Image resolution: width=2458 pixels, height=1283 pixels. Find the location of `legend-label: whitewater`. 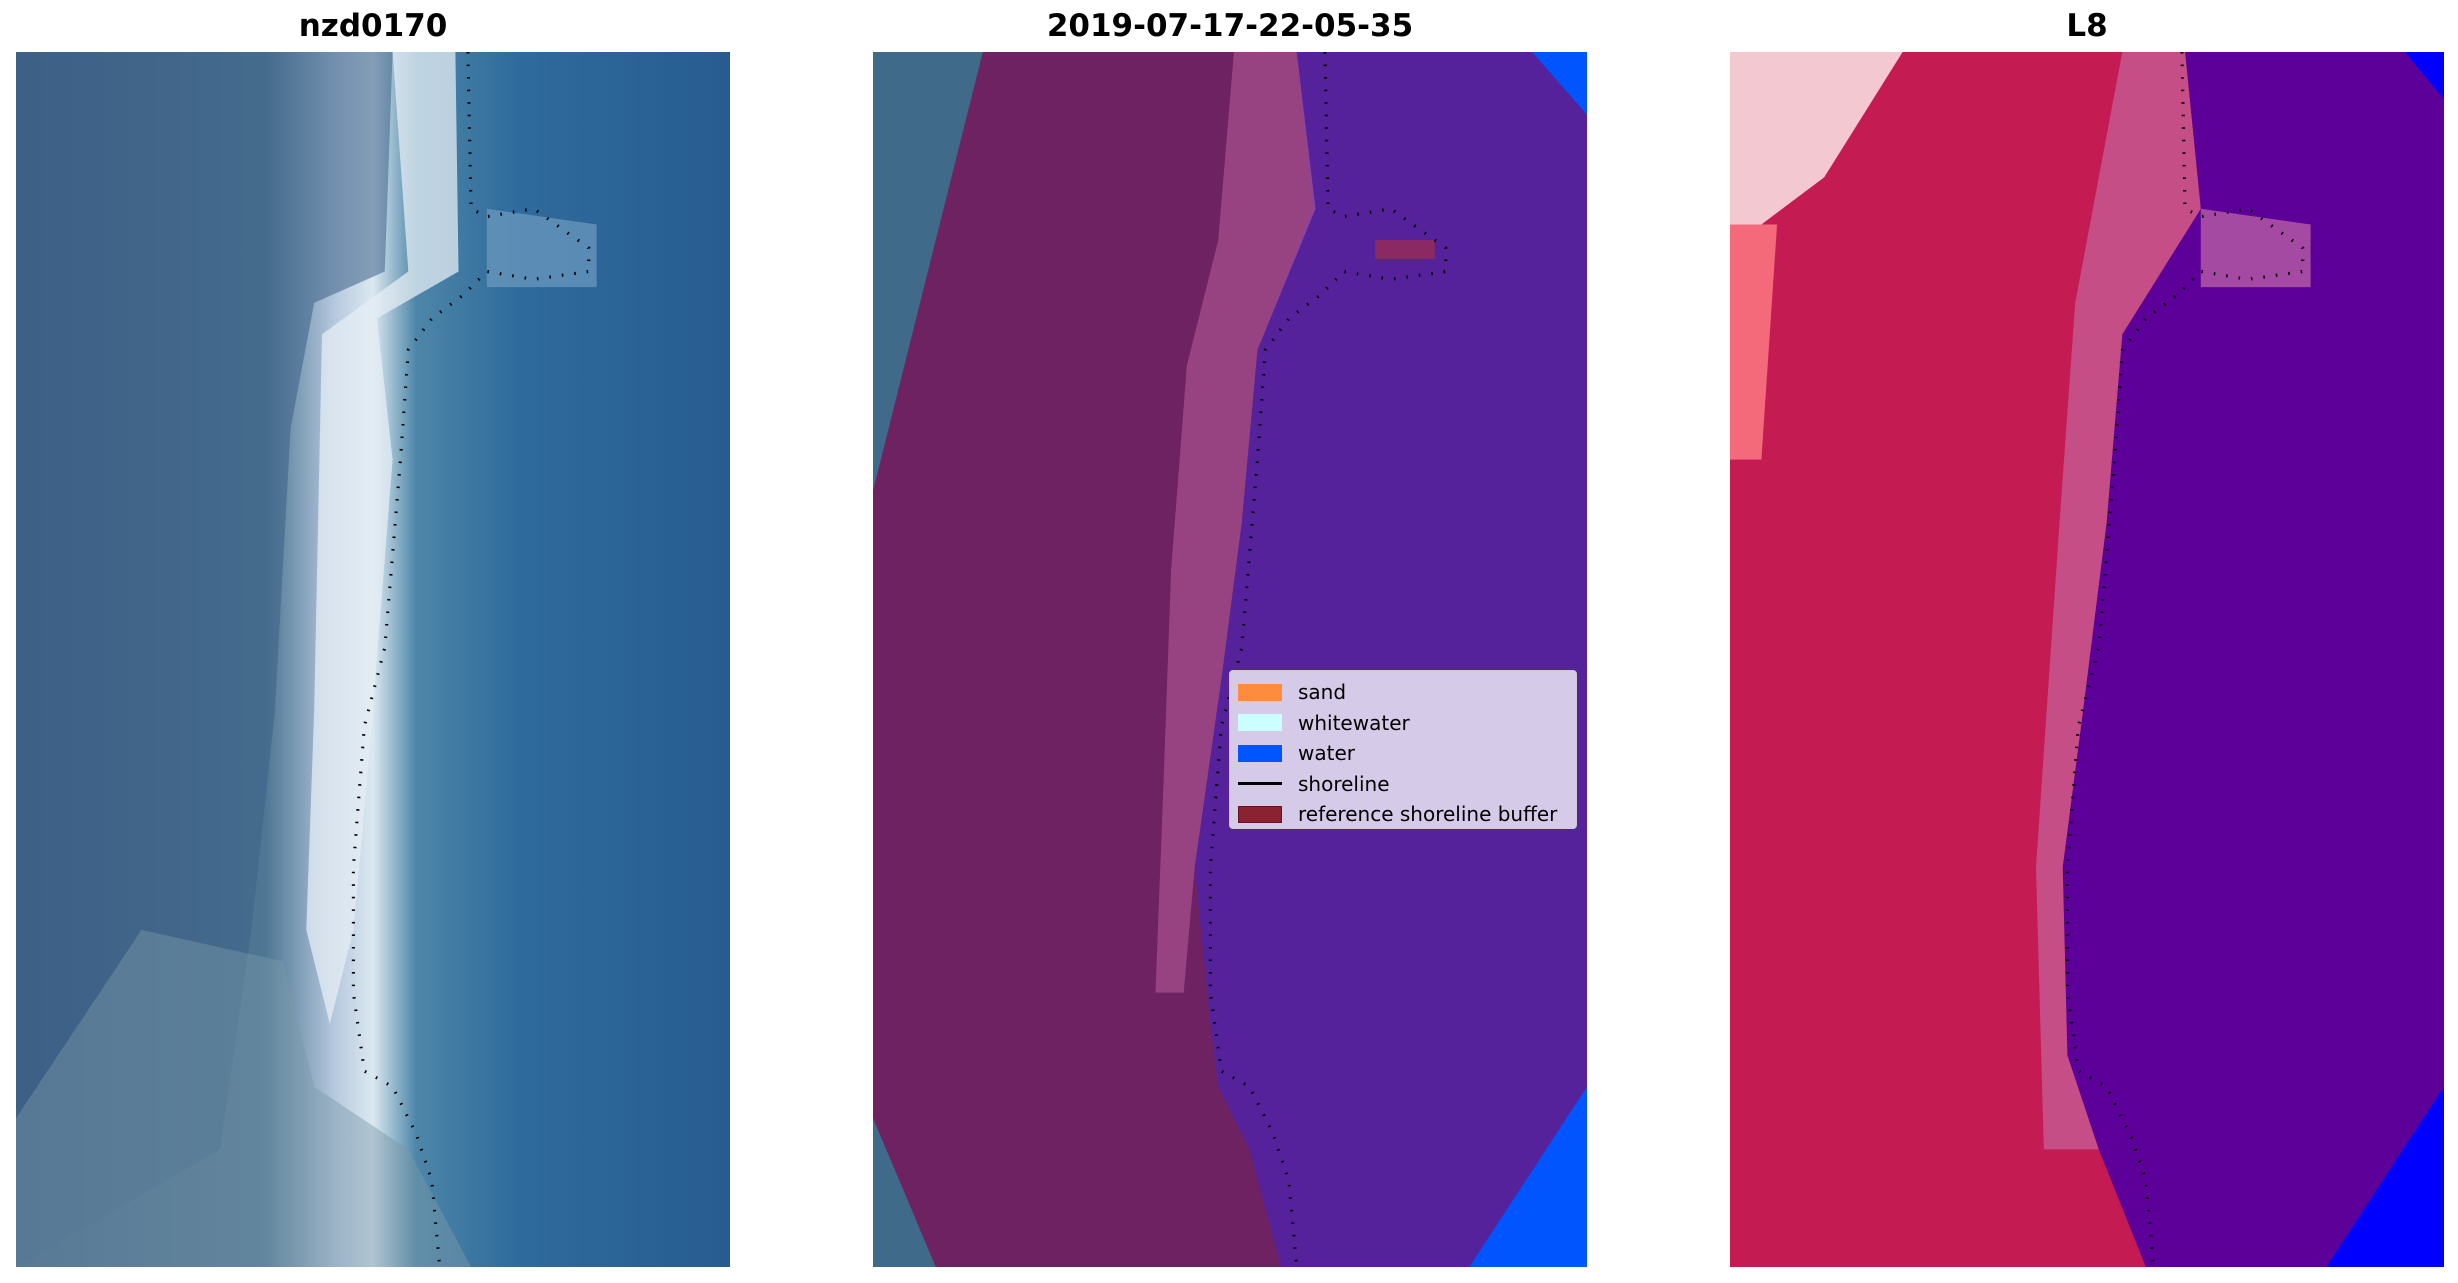

legend-label: whitewater is located at coordinates (1354, 722).